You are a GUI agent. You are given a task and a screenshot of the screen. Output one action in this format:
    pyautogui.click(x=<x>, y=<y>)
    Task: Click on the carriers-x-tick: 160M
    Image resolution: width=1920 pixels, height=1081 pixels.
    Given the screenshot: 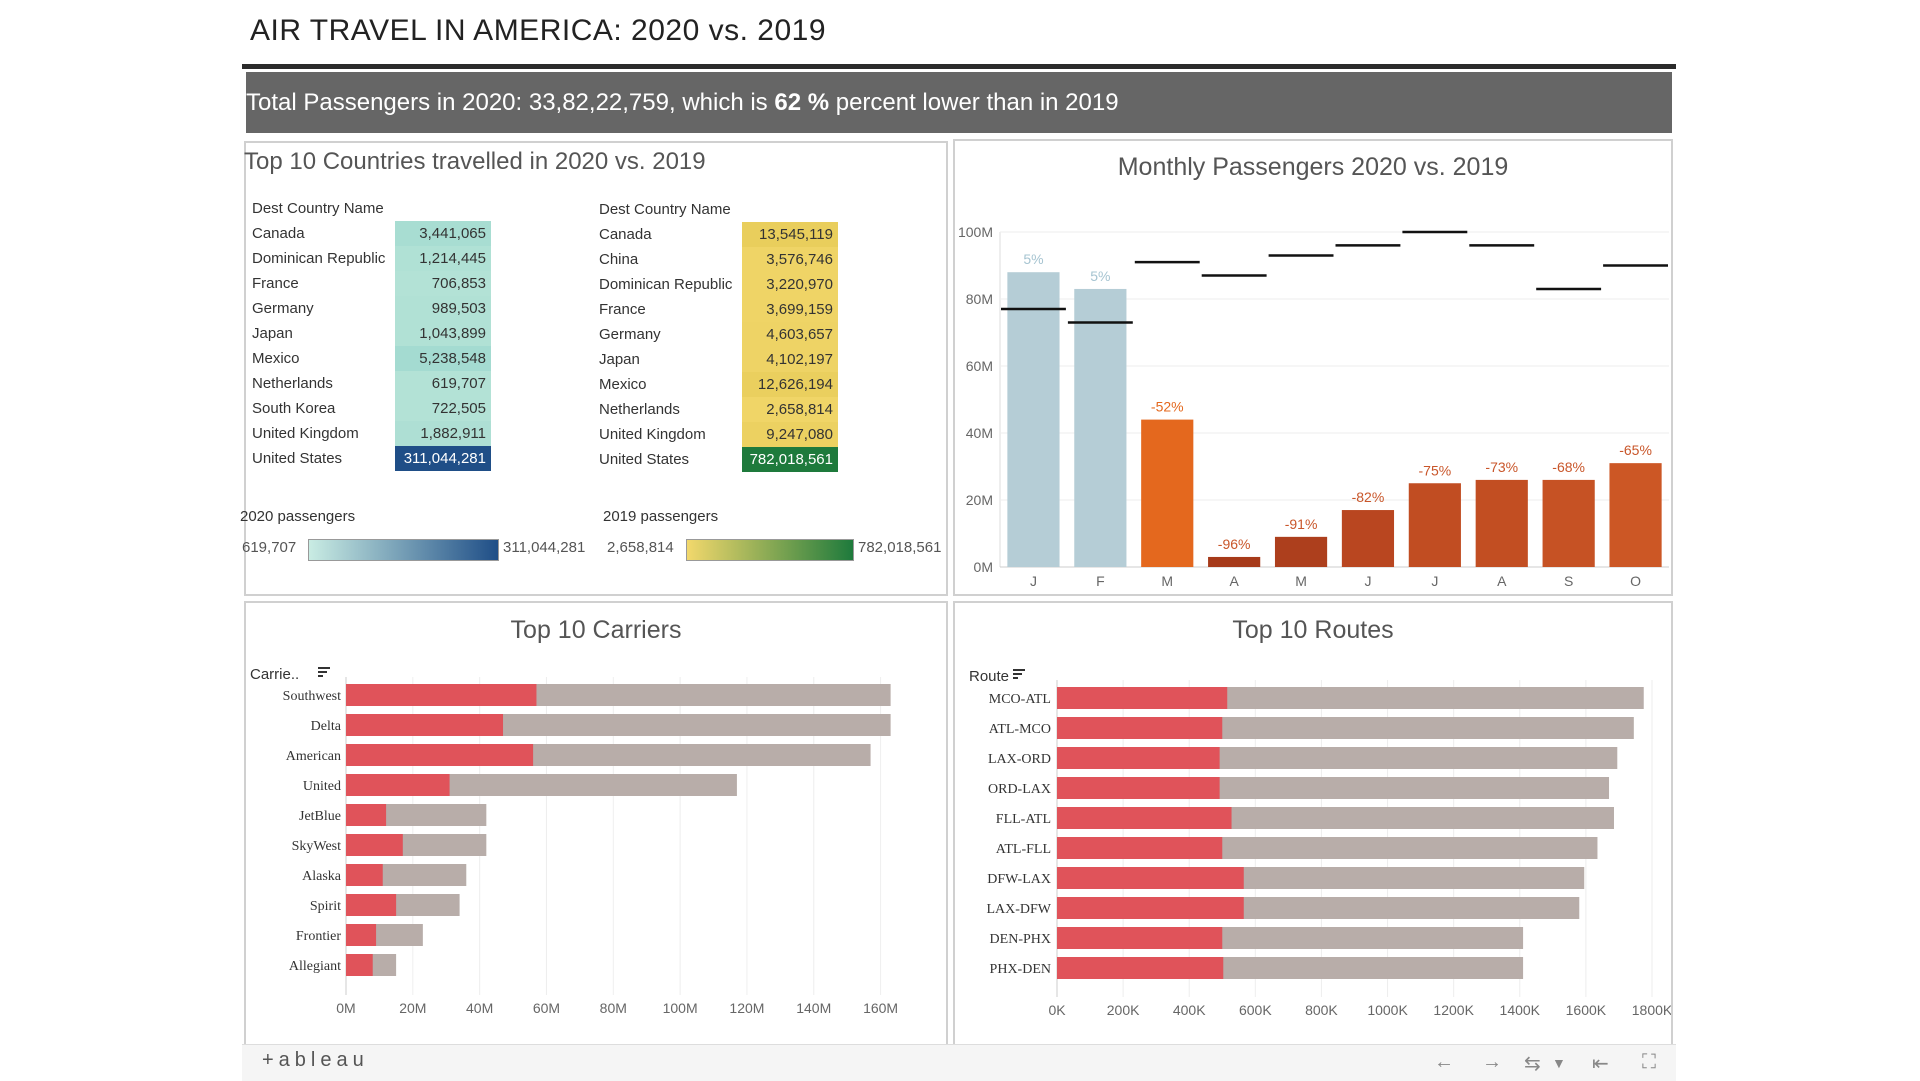 What is the action you would take?
    pyautogui.click(x=880, y=1008)
    